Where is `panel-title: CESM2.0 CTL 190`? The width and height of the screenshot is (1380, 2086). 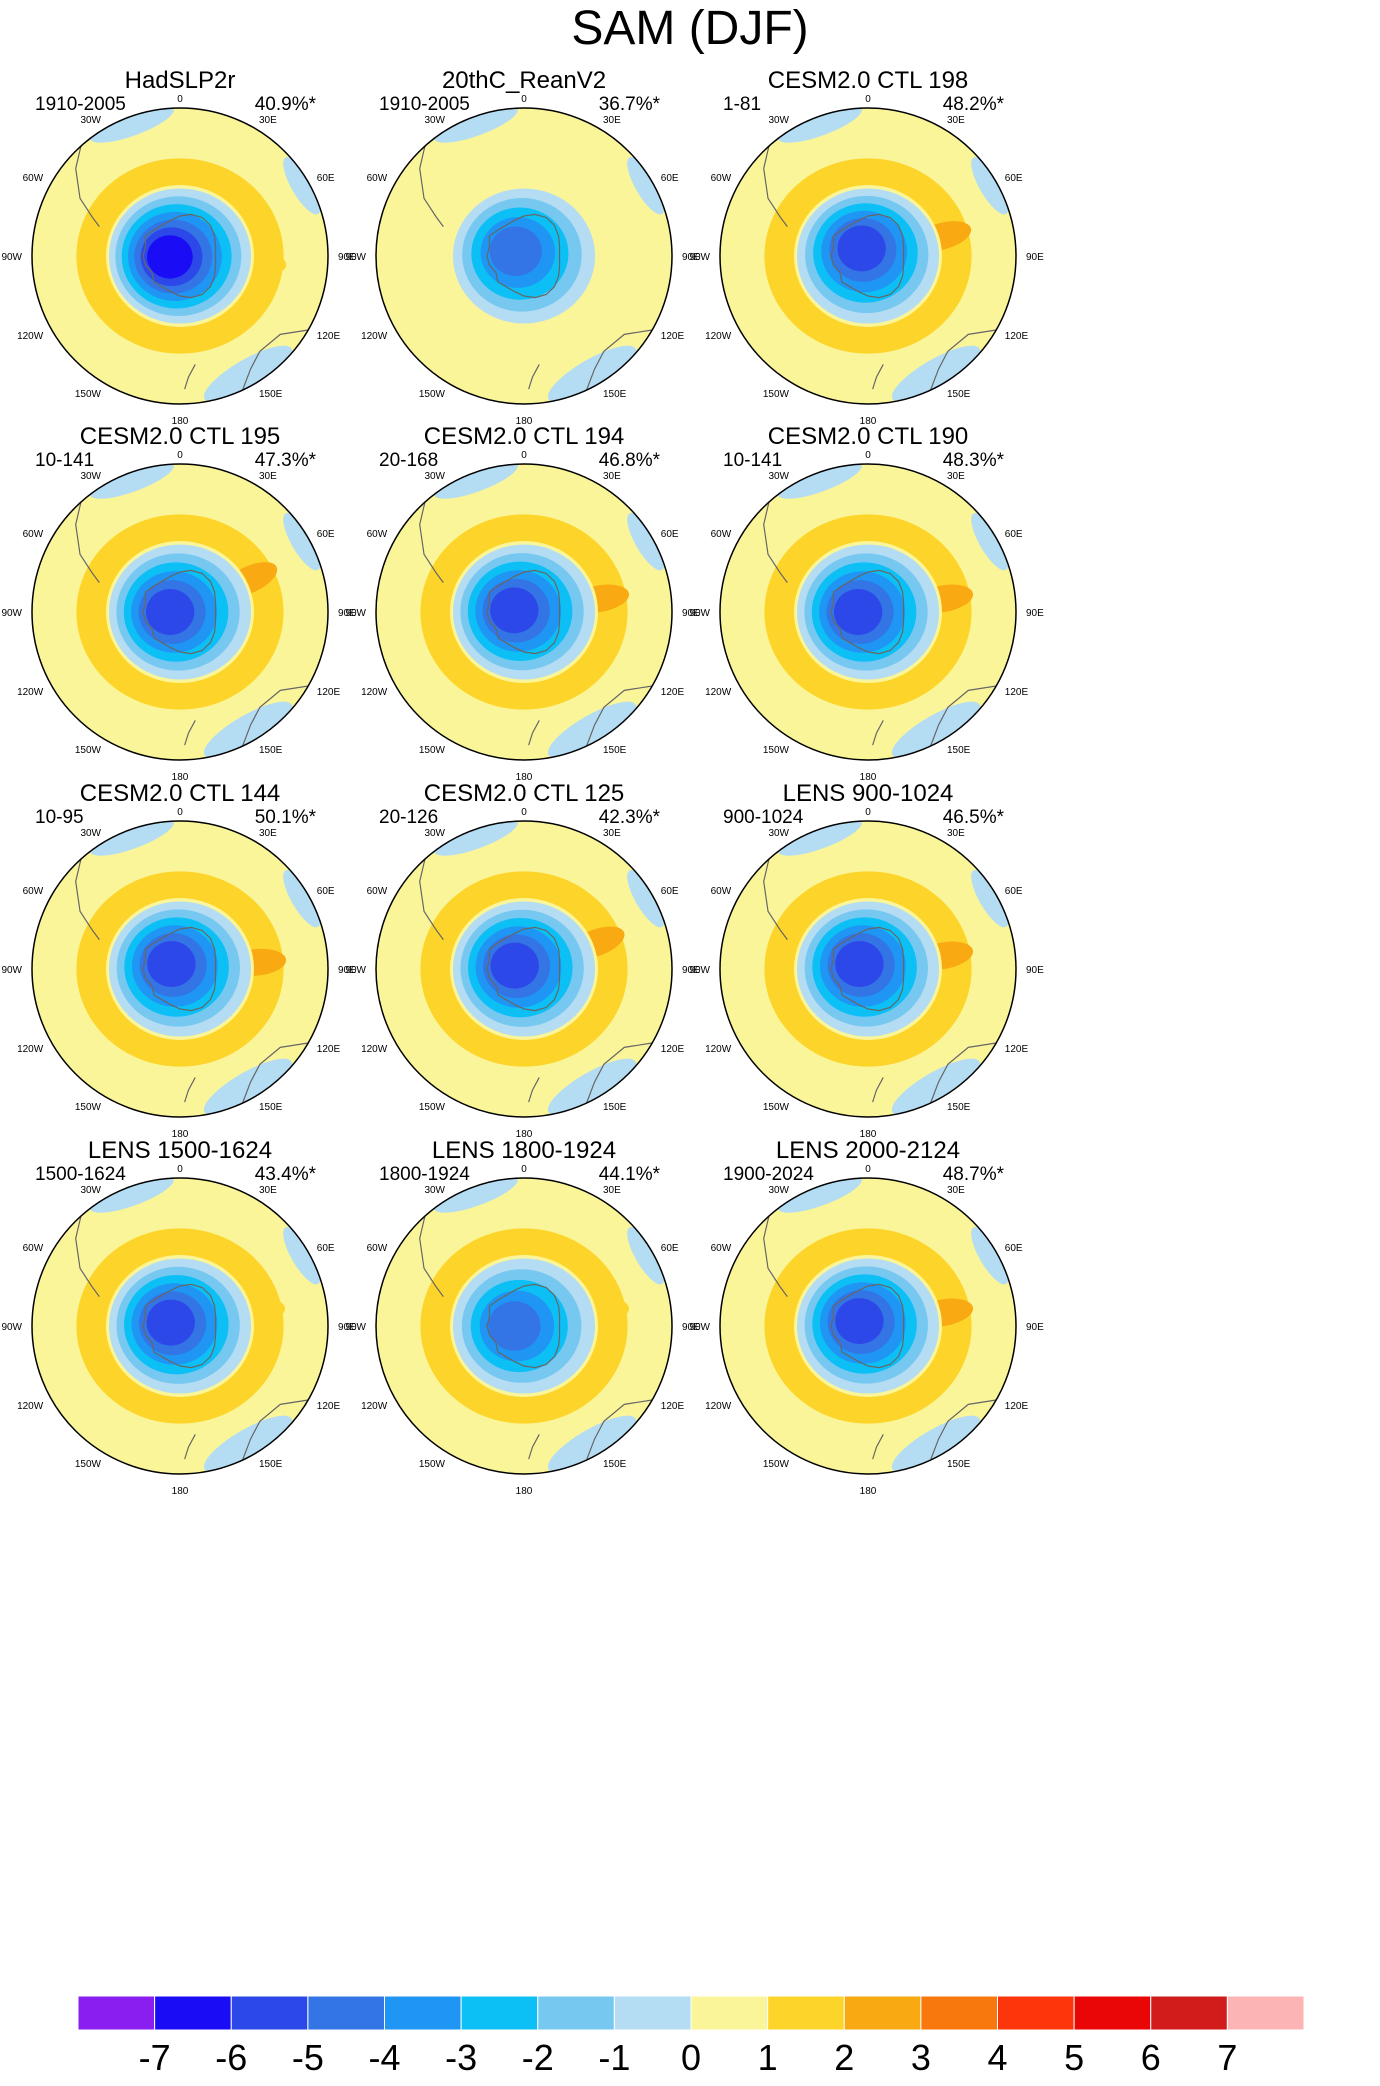 panel-title: CESM2.0 CTL 190 is located at coordinates (868, 436).